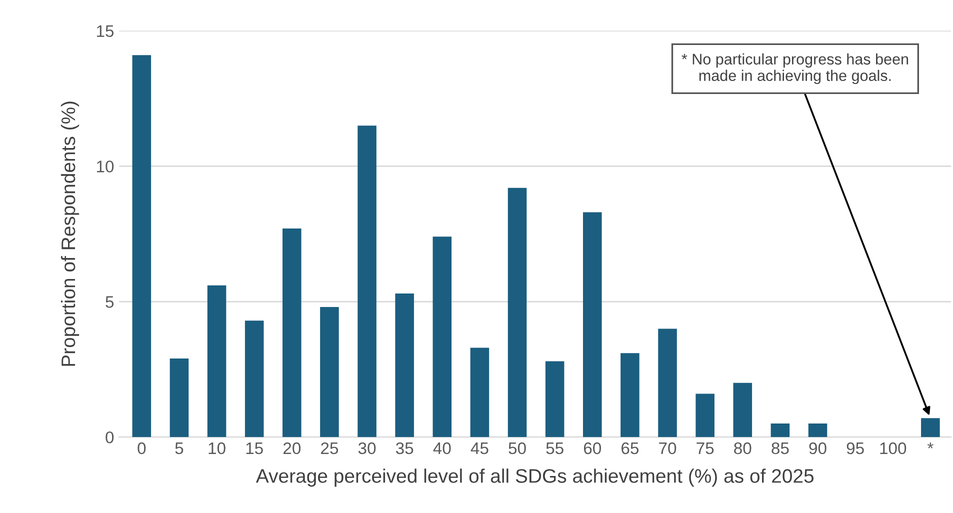 The image size is (953, 513). I want to click on x-tick-label: 25, so click(329, 448).